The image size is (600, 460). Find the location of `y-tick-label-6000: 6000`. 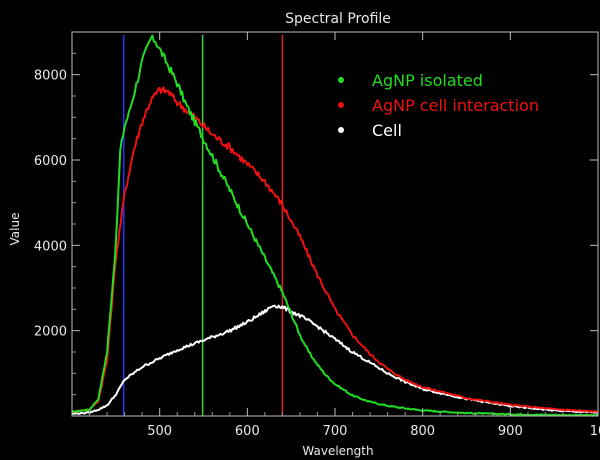

y-tick-label-6000: 6000 is located at coordinates (50, 161).